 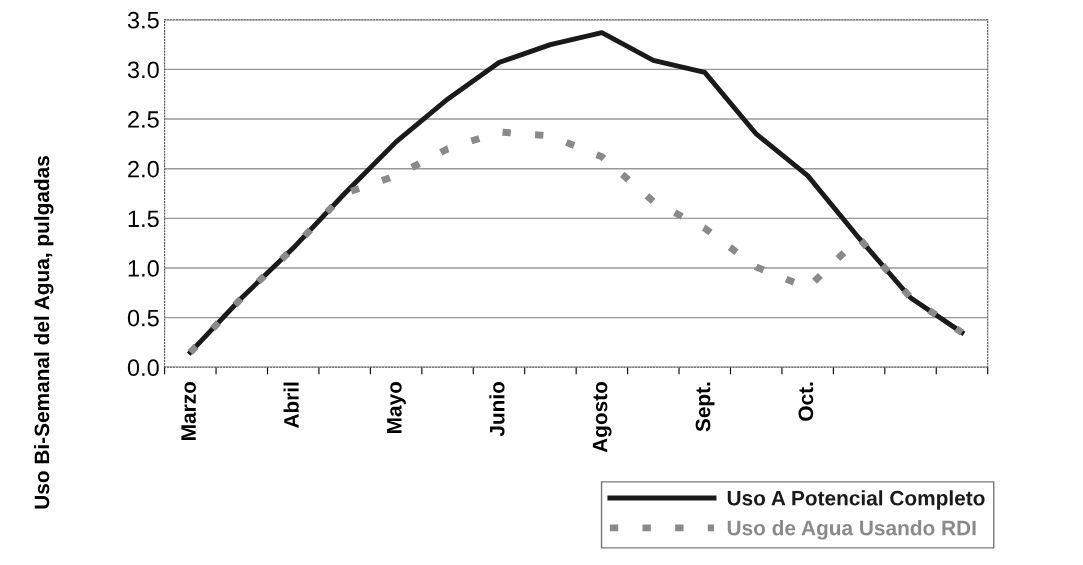 I want to click on x-tick-label: Junio, so click(x=497, y=409).